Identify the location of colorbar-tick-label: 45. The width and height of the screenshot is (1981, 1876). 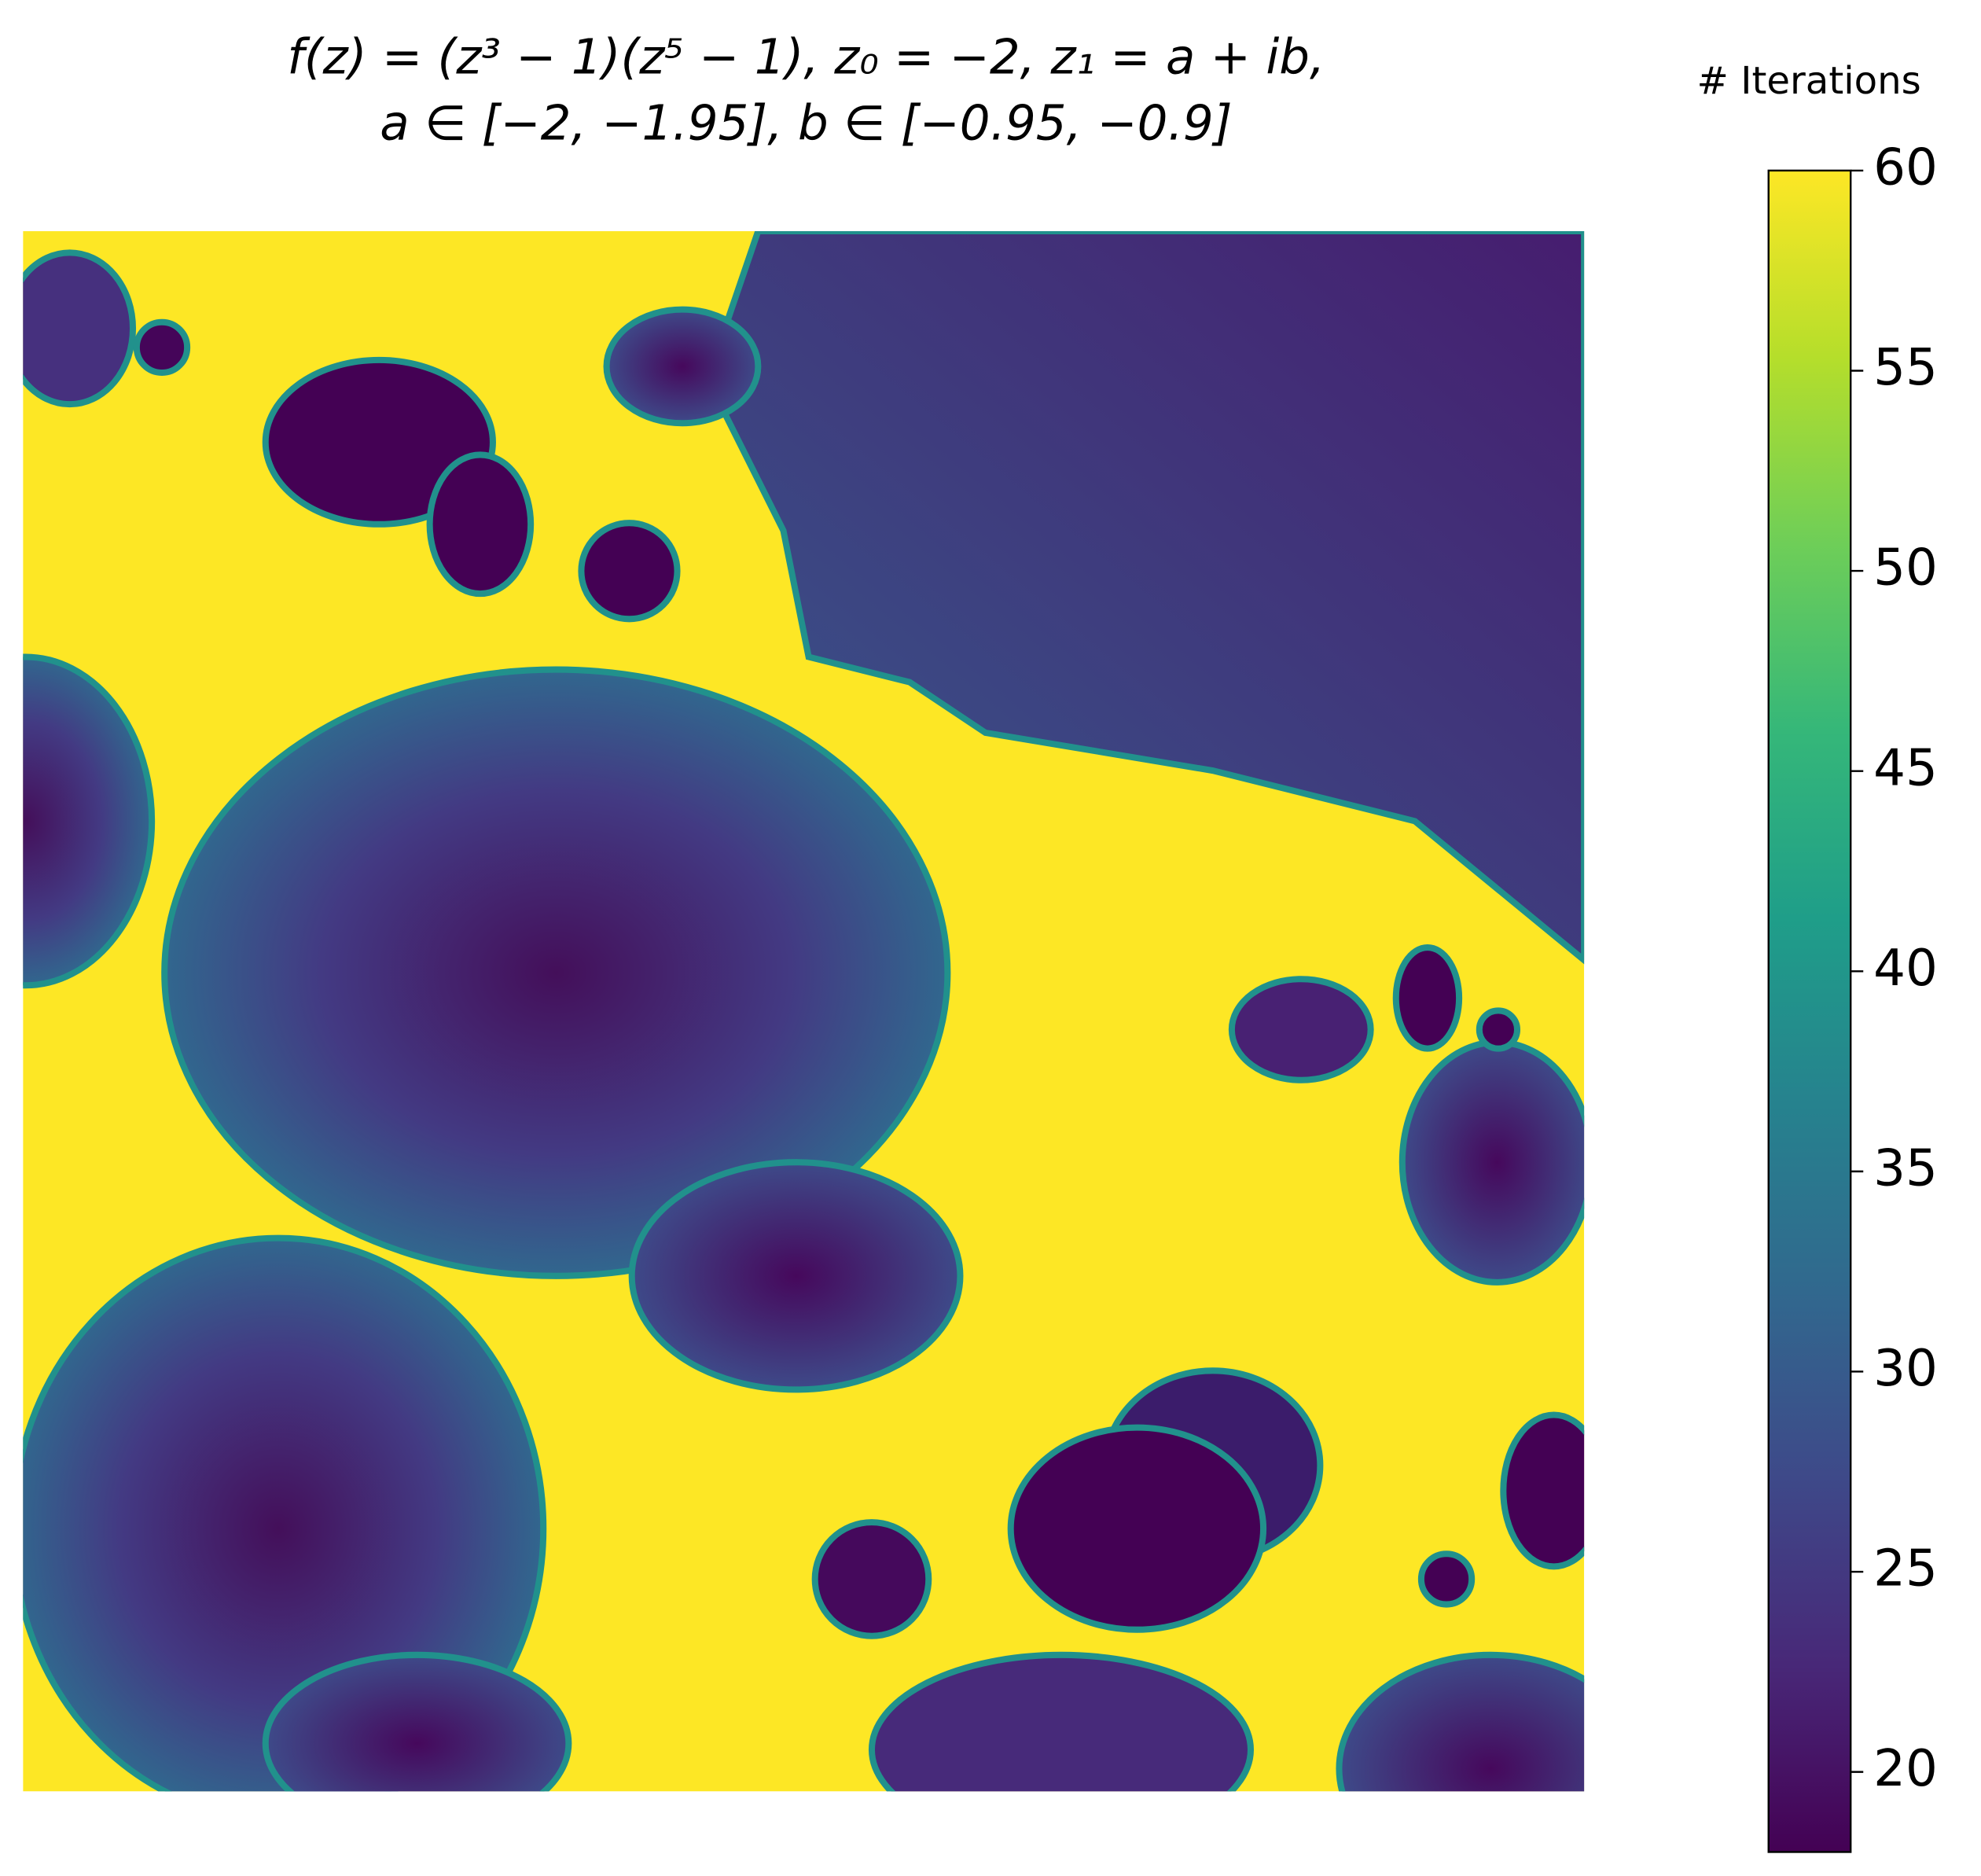
(1905, 767).